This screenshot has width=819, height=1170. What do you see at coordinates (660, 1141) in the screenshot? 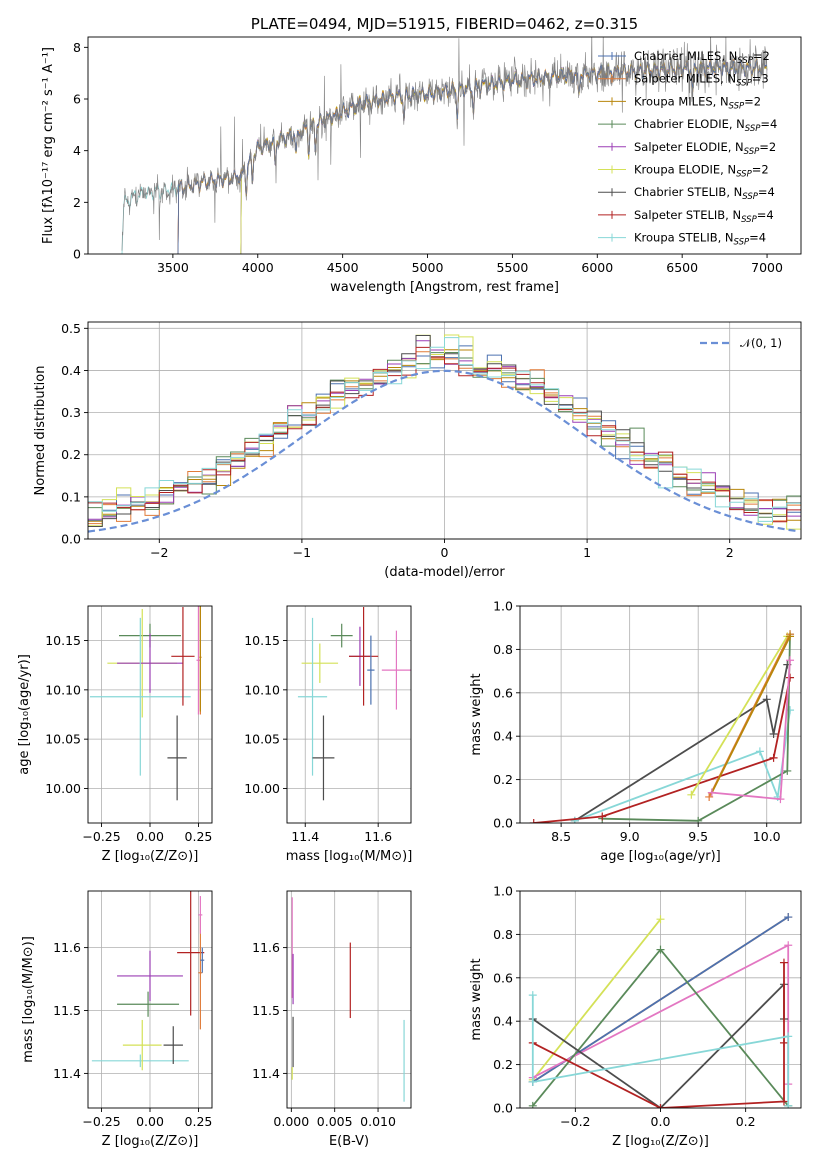
I see `mass-weight-vs-Z-xlabel: Z [log₁₀(Z/Z⊙)]` at bounding box center [660, 1141].